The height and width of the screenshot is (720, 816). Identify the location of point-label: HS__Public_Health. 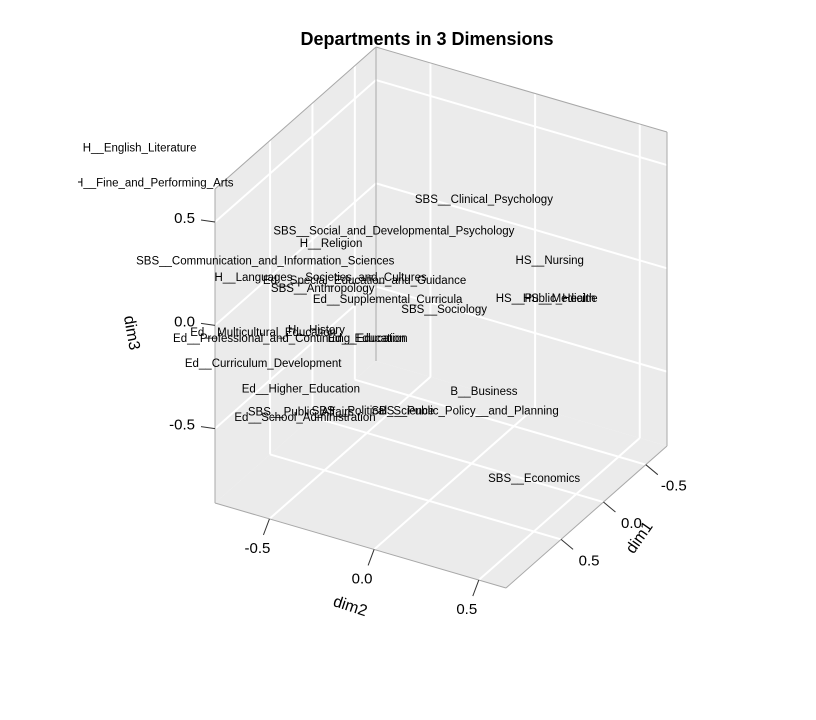
(546, 299).